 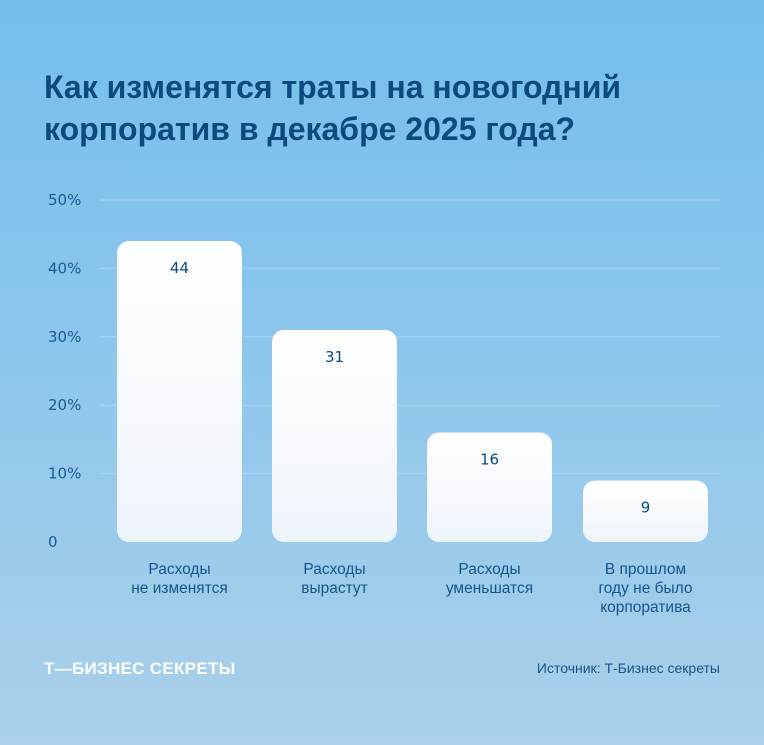 What do you see at coordinates (646, 507) in the screenshot?
I see `data-label: 9` at bounding box center [646, 507].